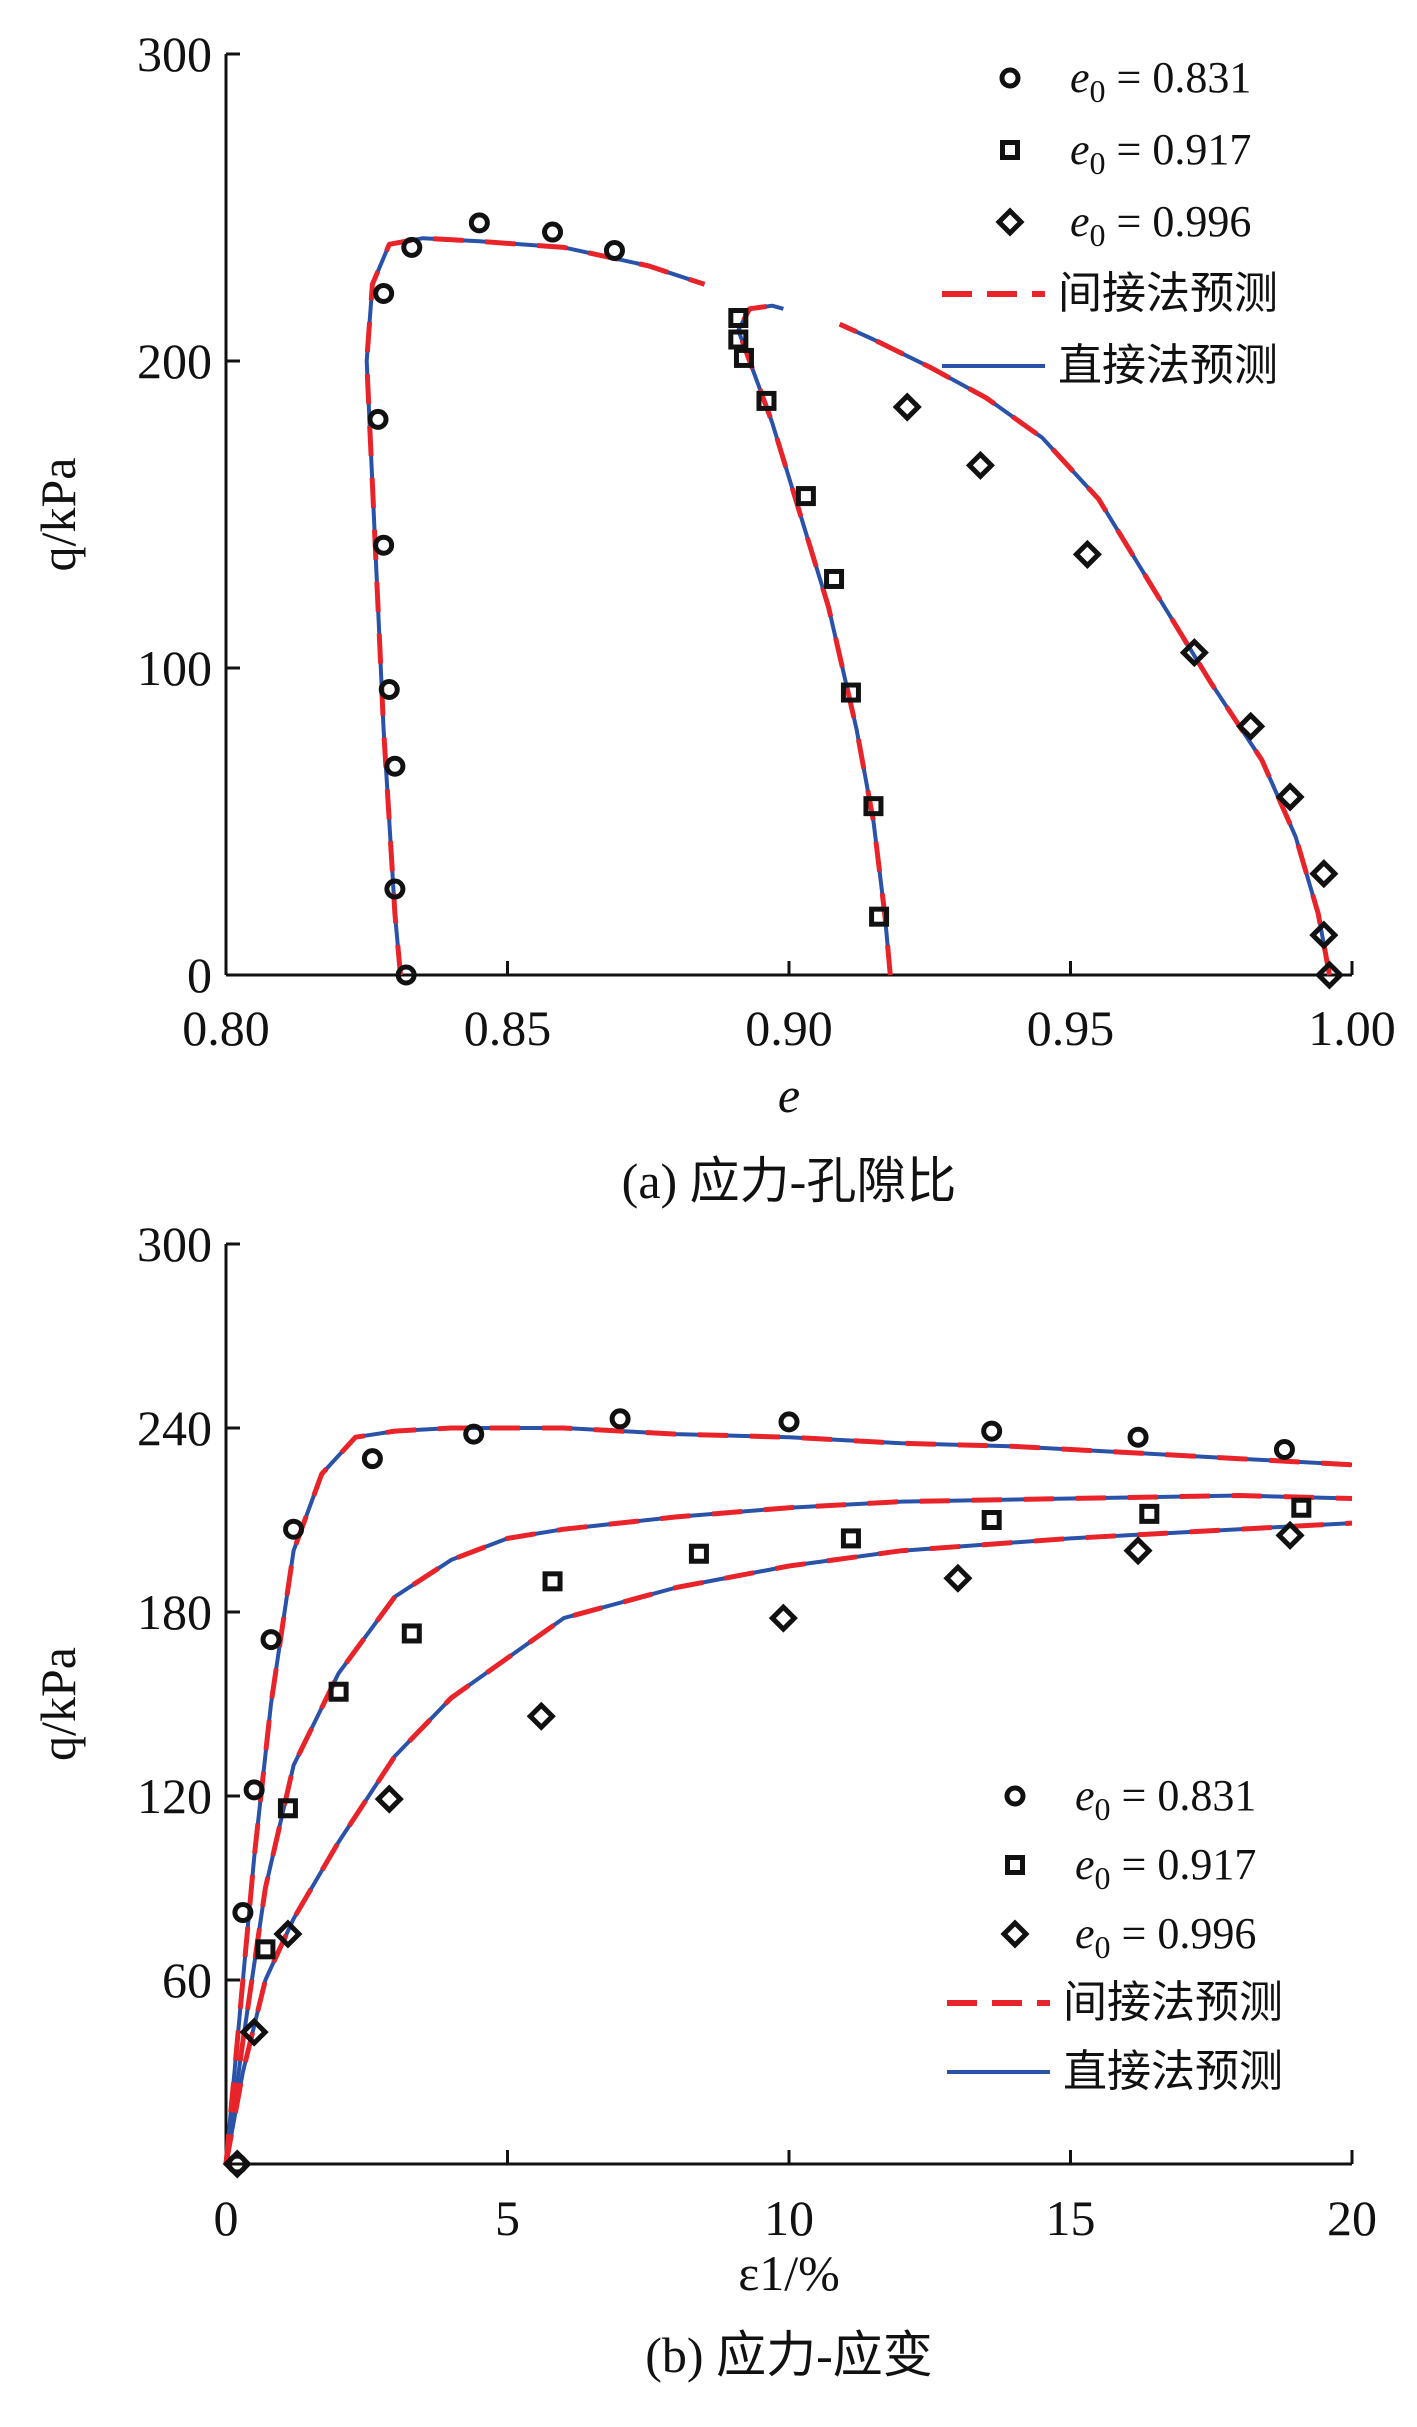  Describe the element at coordinates (174, 1428) in the screenshot. I see `y-tick-label: 240` at that location.